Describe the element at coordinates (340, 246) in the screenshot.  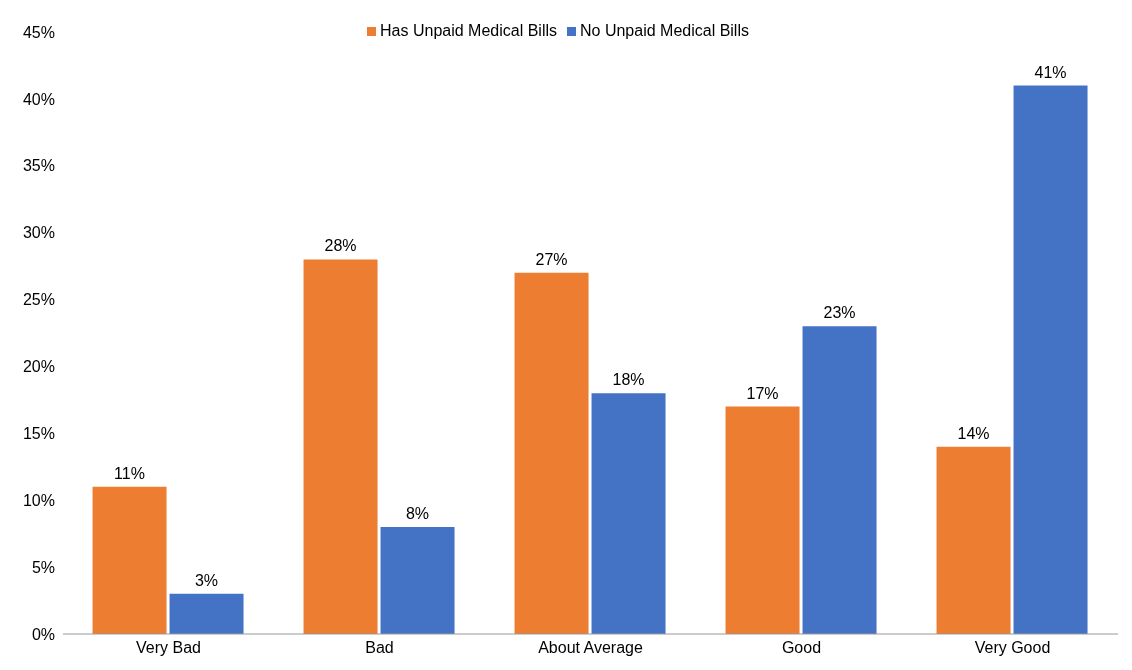
I see `data-label: 28%` at that location.